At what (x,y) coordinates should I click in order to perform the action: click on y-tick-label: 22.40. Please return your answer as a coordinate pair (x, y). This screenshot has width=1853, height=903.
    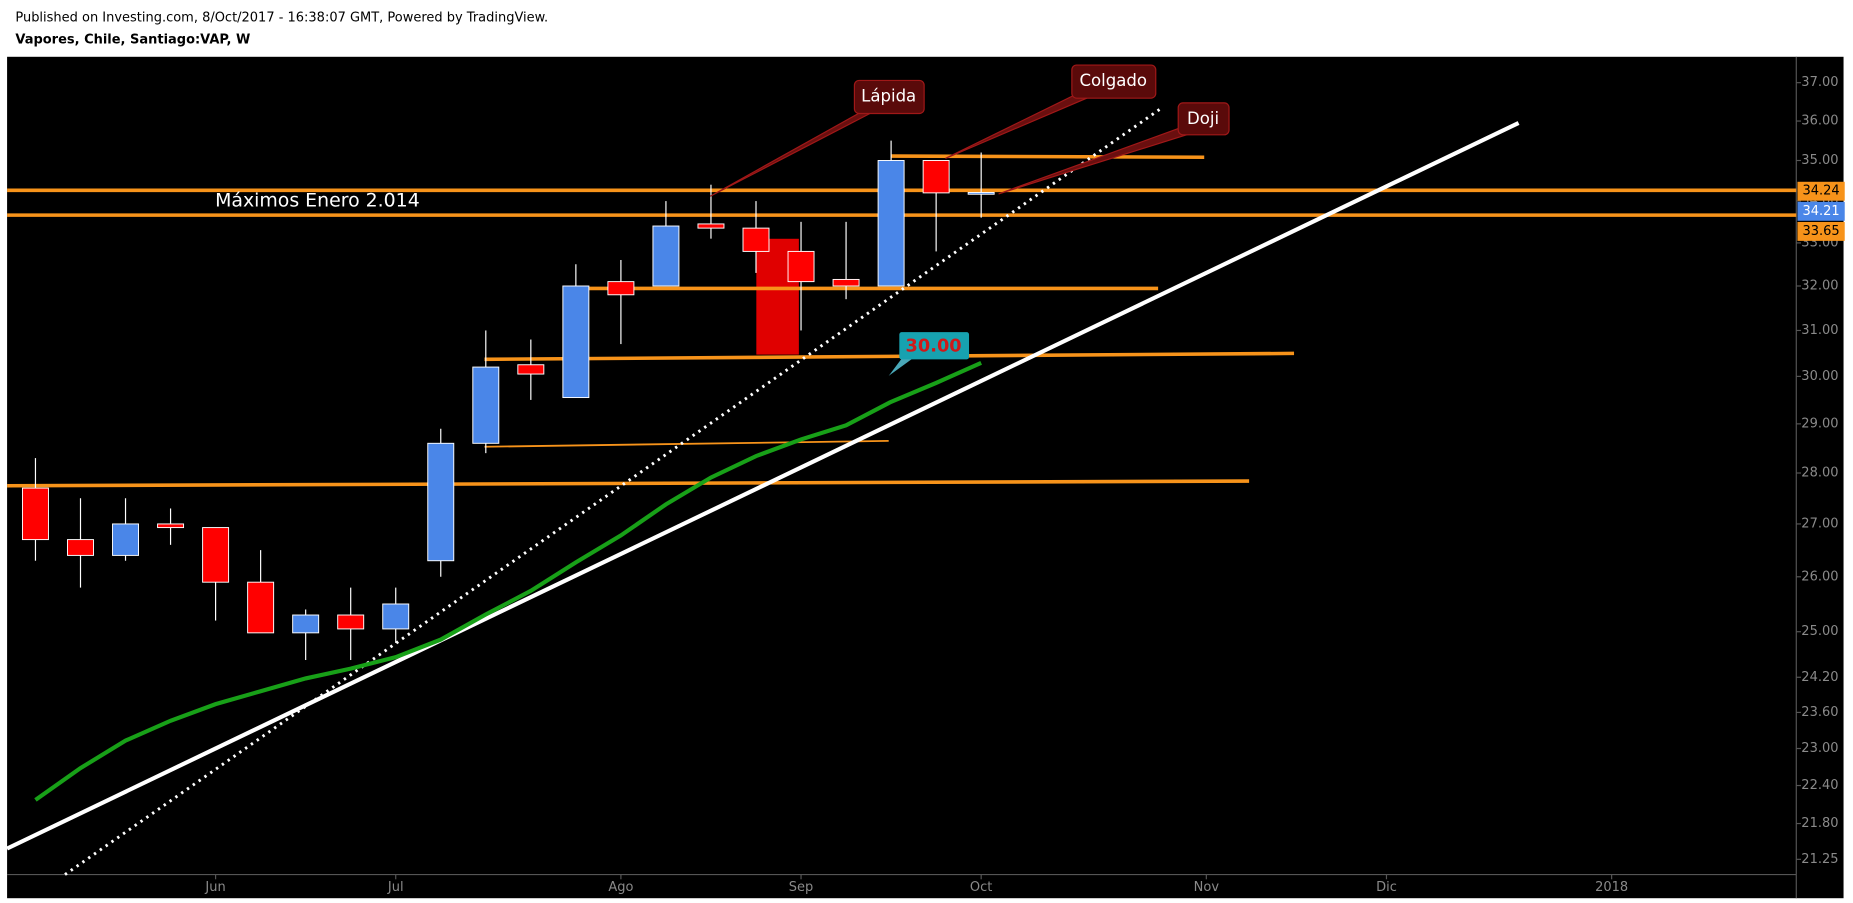
    Looking at the image, I should click on (1819, 785).